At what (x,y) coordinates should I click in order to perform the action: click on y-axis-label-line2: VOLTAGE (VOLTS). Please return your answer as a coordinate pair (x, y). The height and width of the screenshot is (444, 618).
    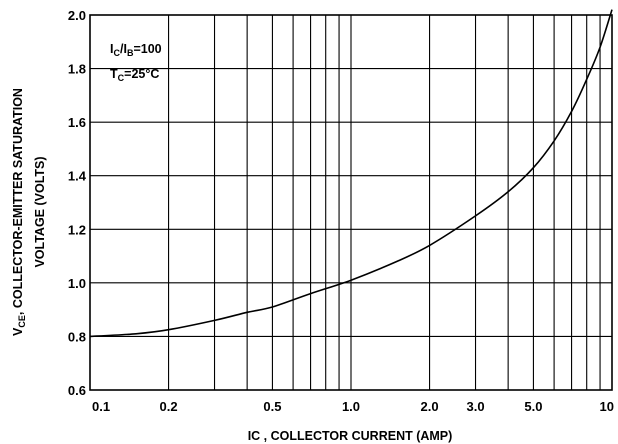
    Looking at the image, I should click on (40, 211).